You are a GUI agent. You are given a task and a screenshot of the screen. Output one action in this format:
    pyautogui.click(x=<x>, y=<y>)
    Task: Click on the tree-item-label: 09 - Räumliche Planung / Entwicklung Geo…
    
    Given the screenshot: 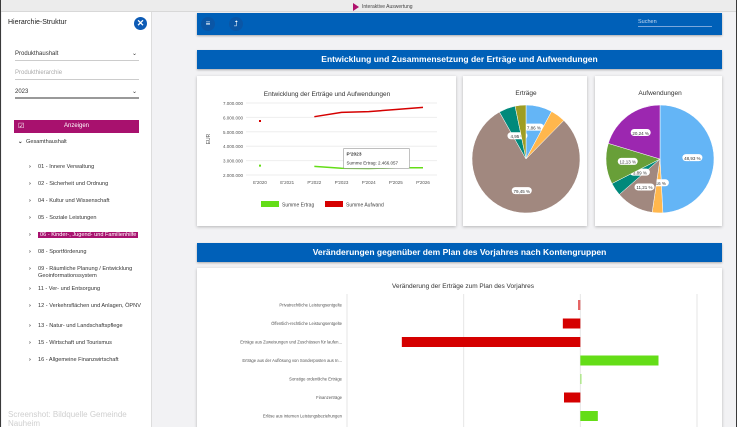 What is the action you would take?
    pyautogui.click(x=85, y=272)
    